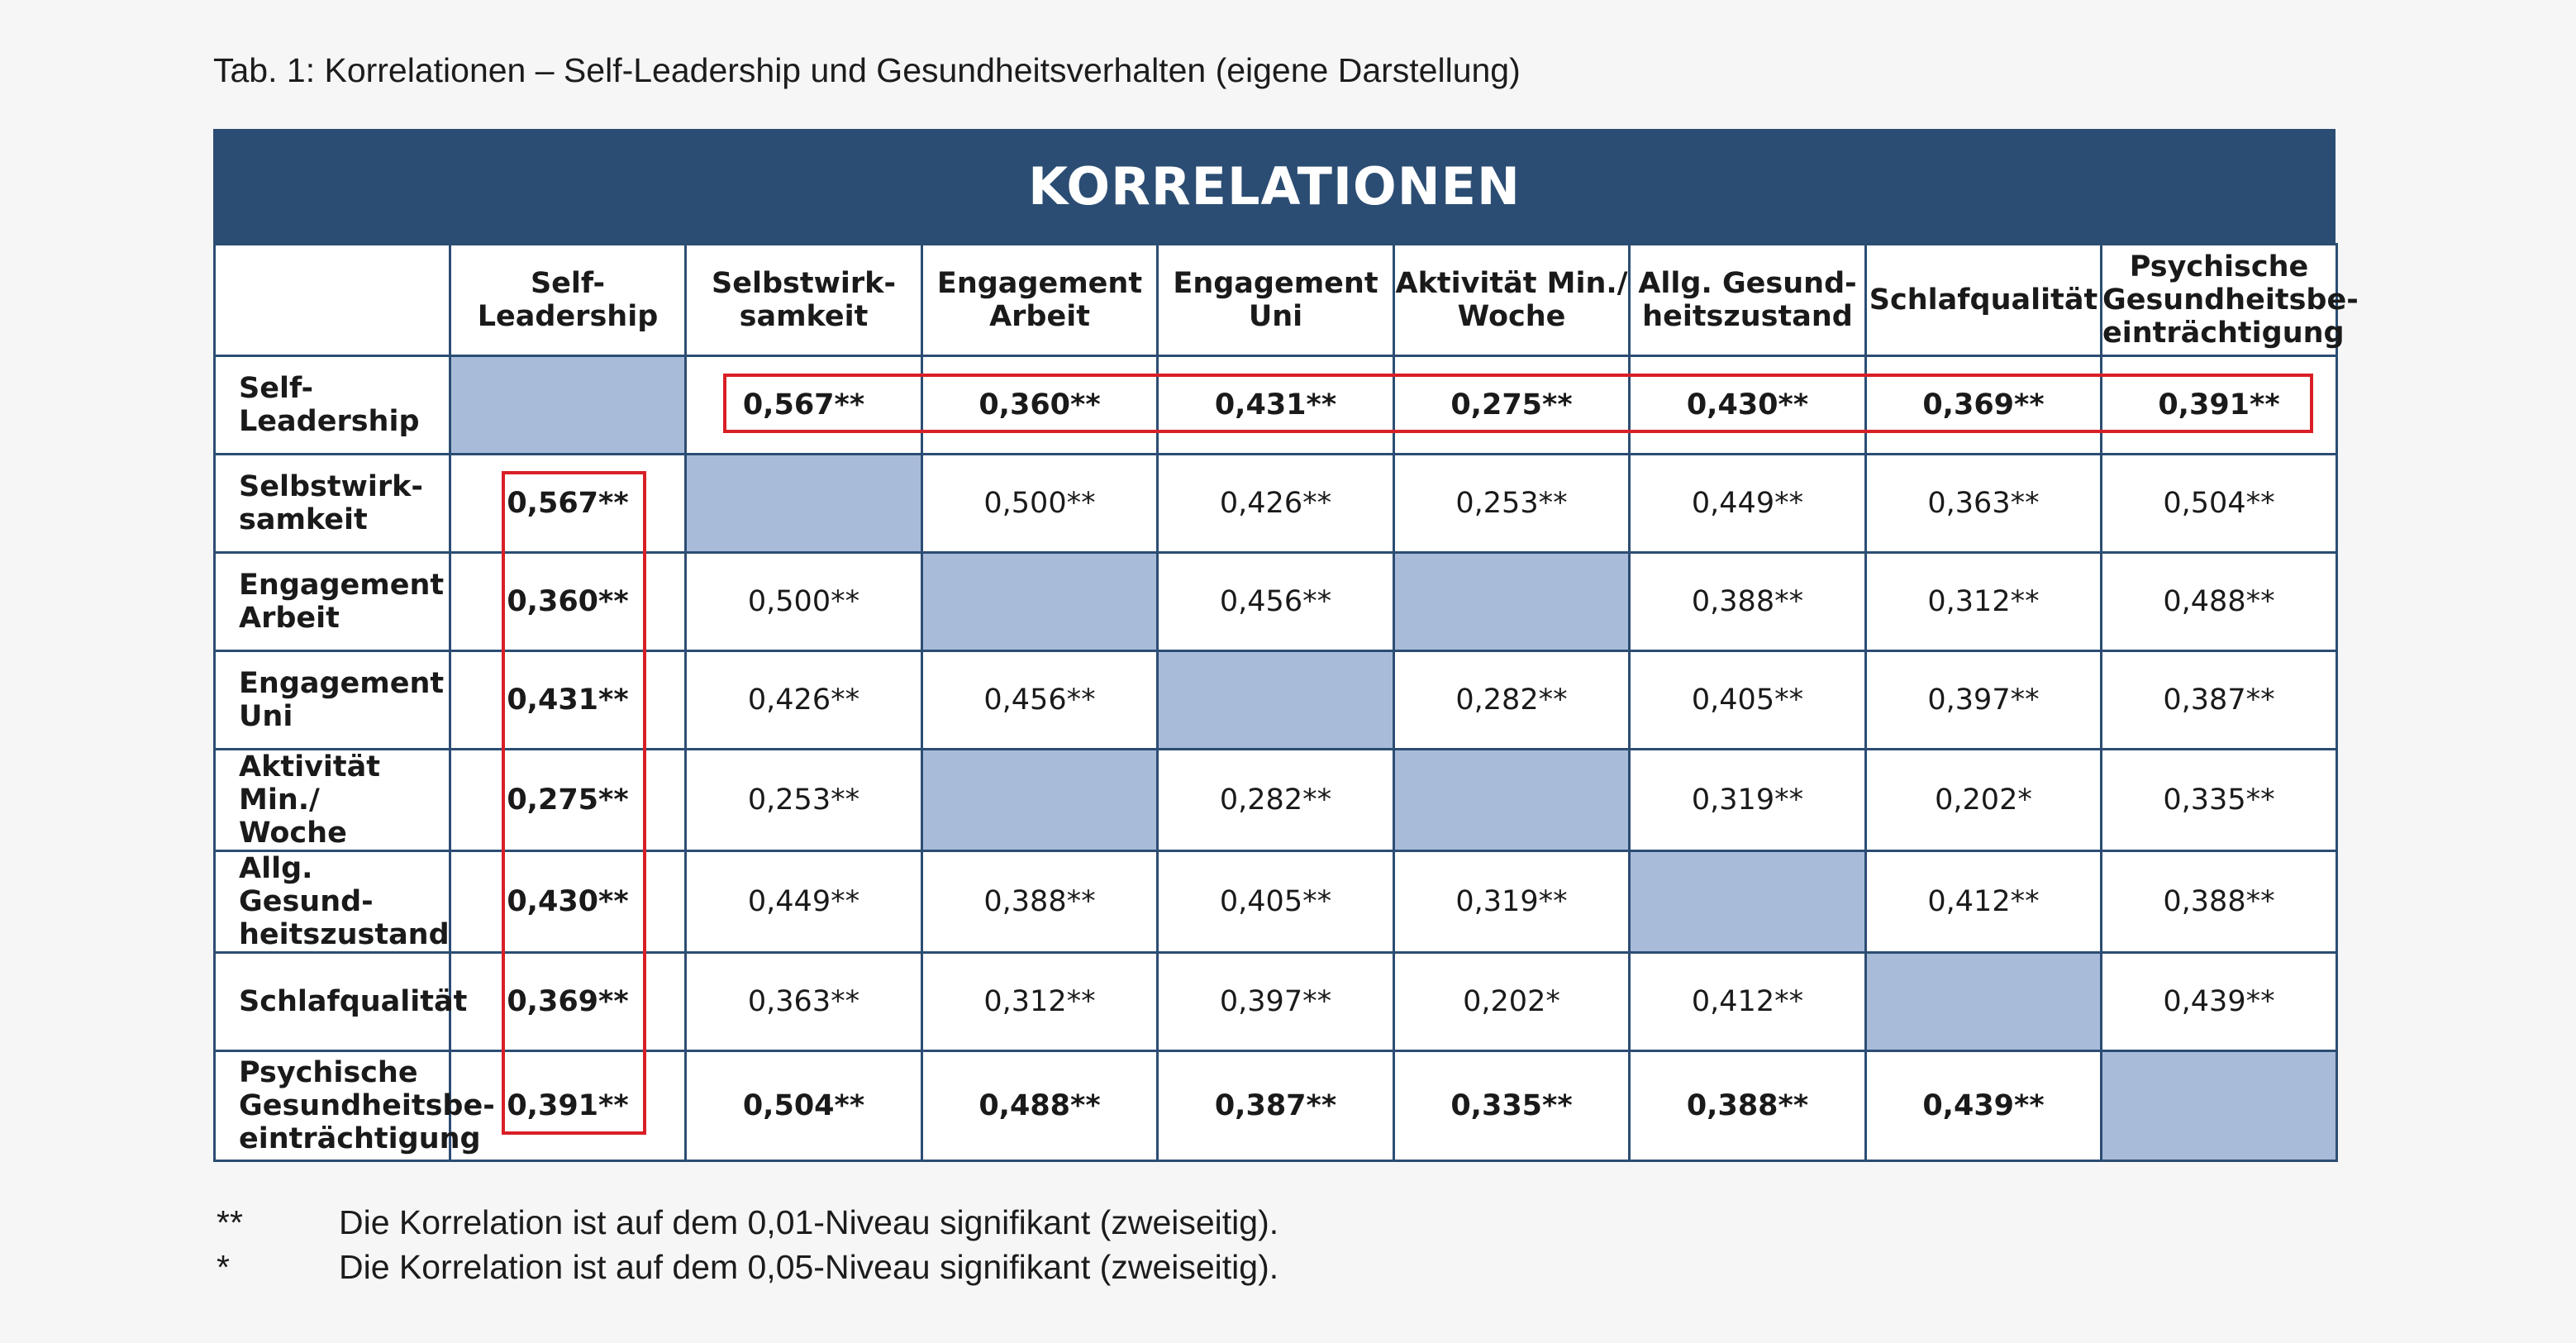  I want to click on row-header: Engagement Uni, so click(332, 700).